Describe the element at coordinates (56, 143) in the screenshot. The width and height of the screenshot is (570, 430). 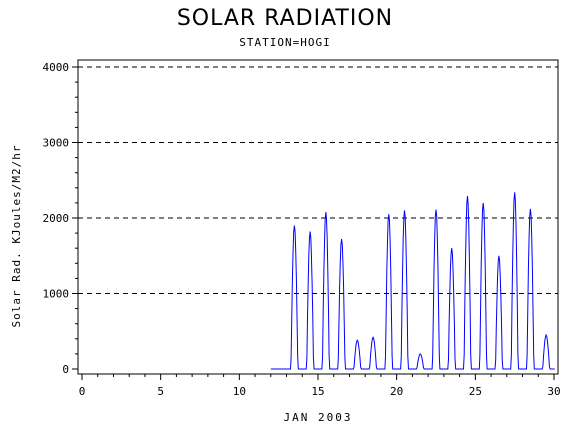
I see `y-tick-label: 3000` at that location.